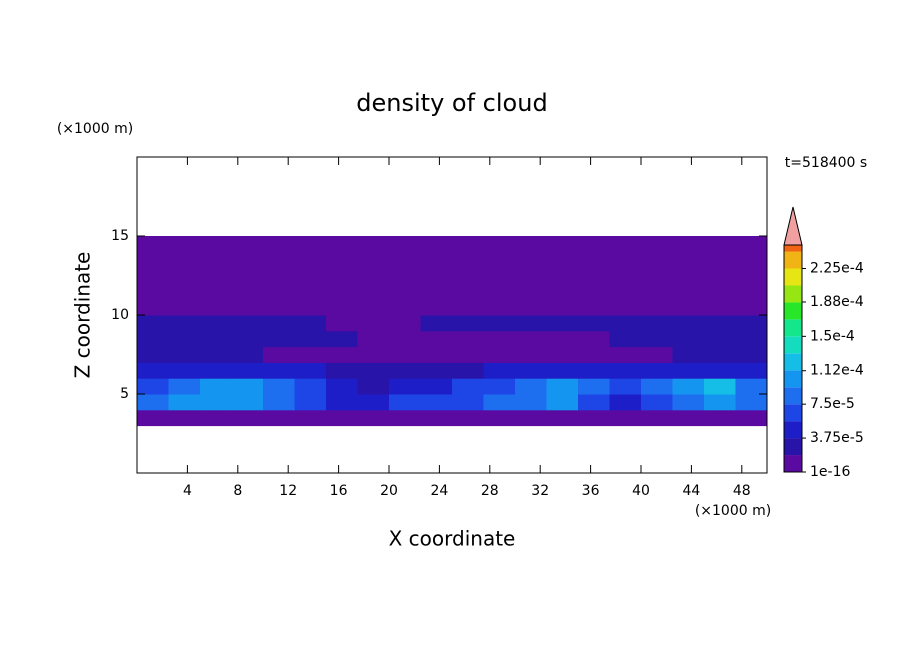  What do you see at coordinates (832, 404) in the screenshot?
I see `colorbar-tick-label: 7.5e-5` at bounding box center [832, 404].